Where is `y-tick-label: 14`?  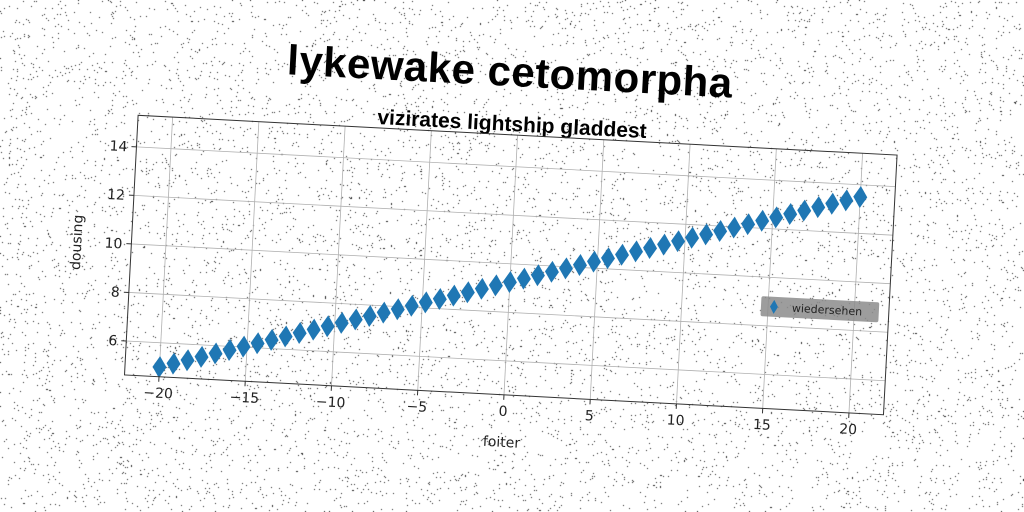 y-tick-label: 14 is located at coordinates (118, 146).